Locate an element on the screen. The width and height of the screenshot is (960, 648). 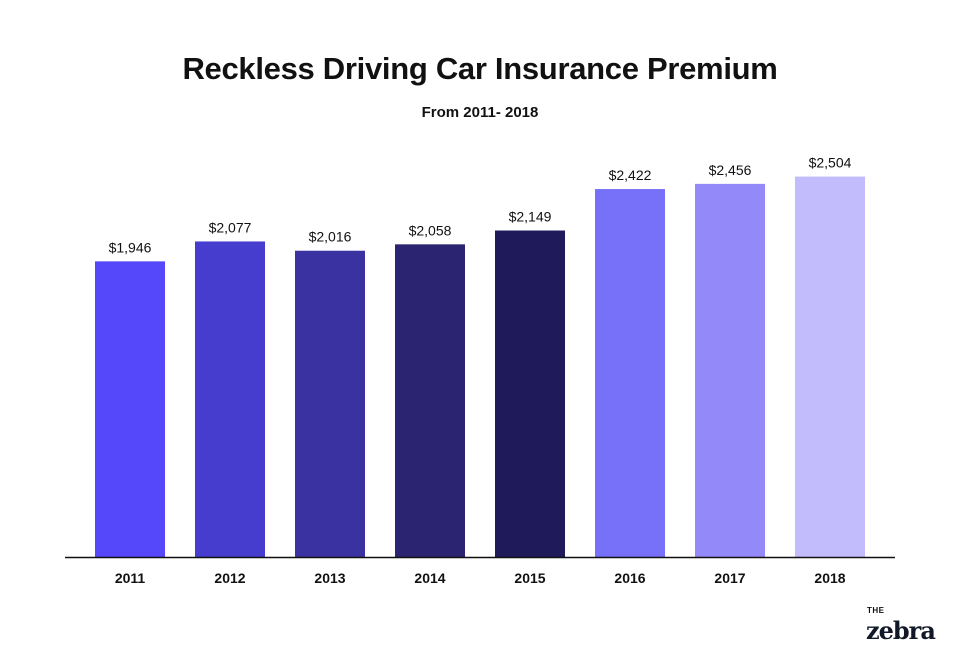
x-tick-label-2014: 2014 is located at coordinates (429, 578).